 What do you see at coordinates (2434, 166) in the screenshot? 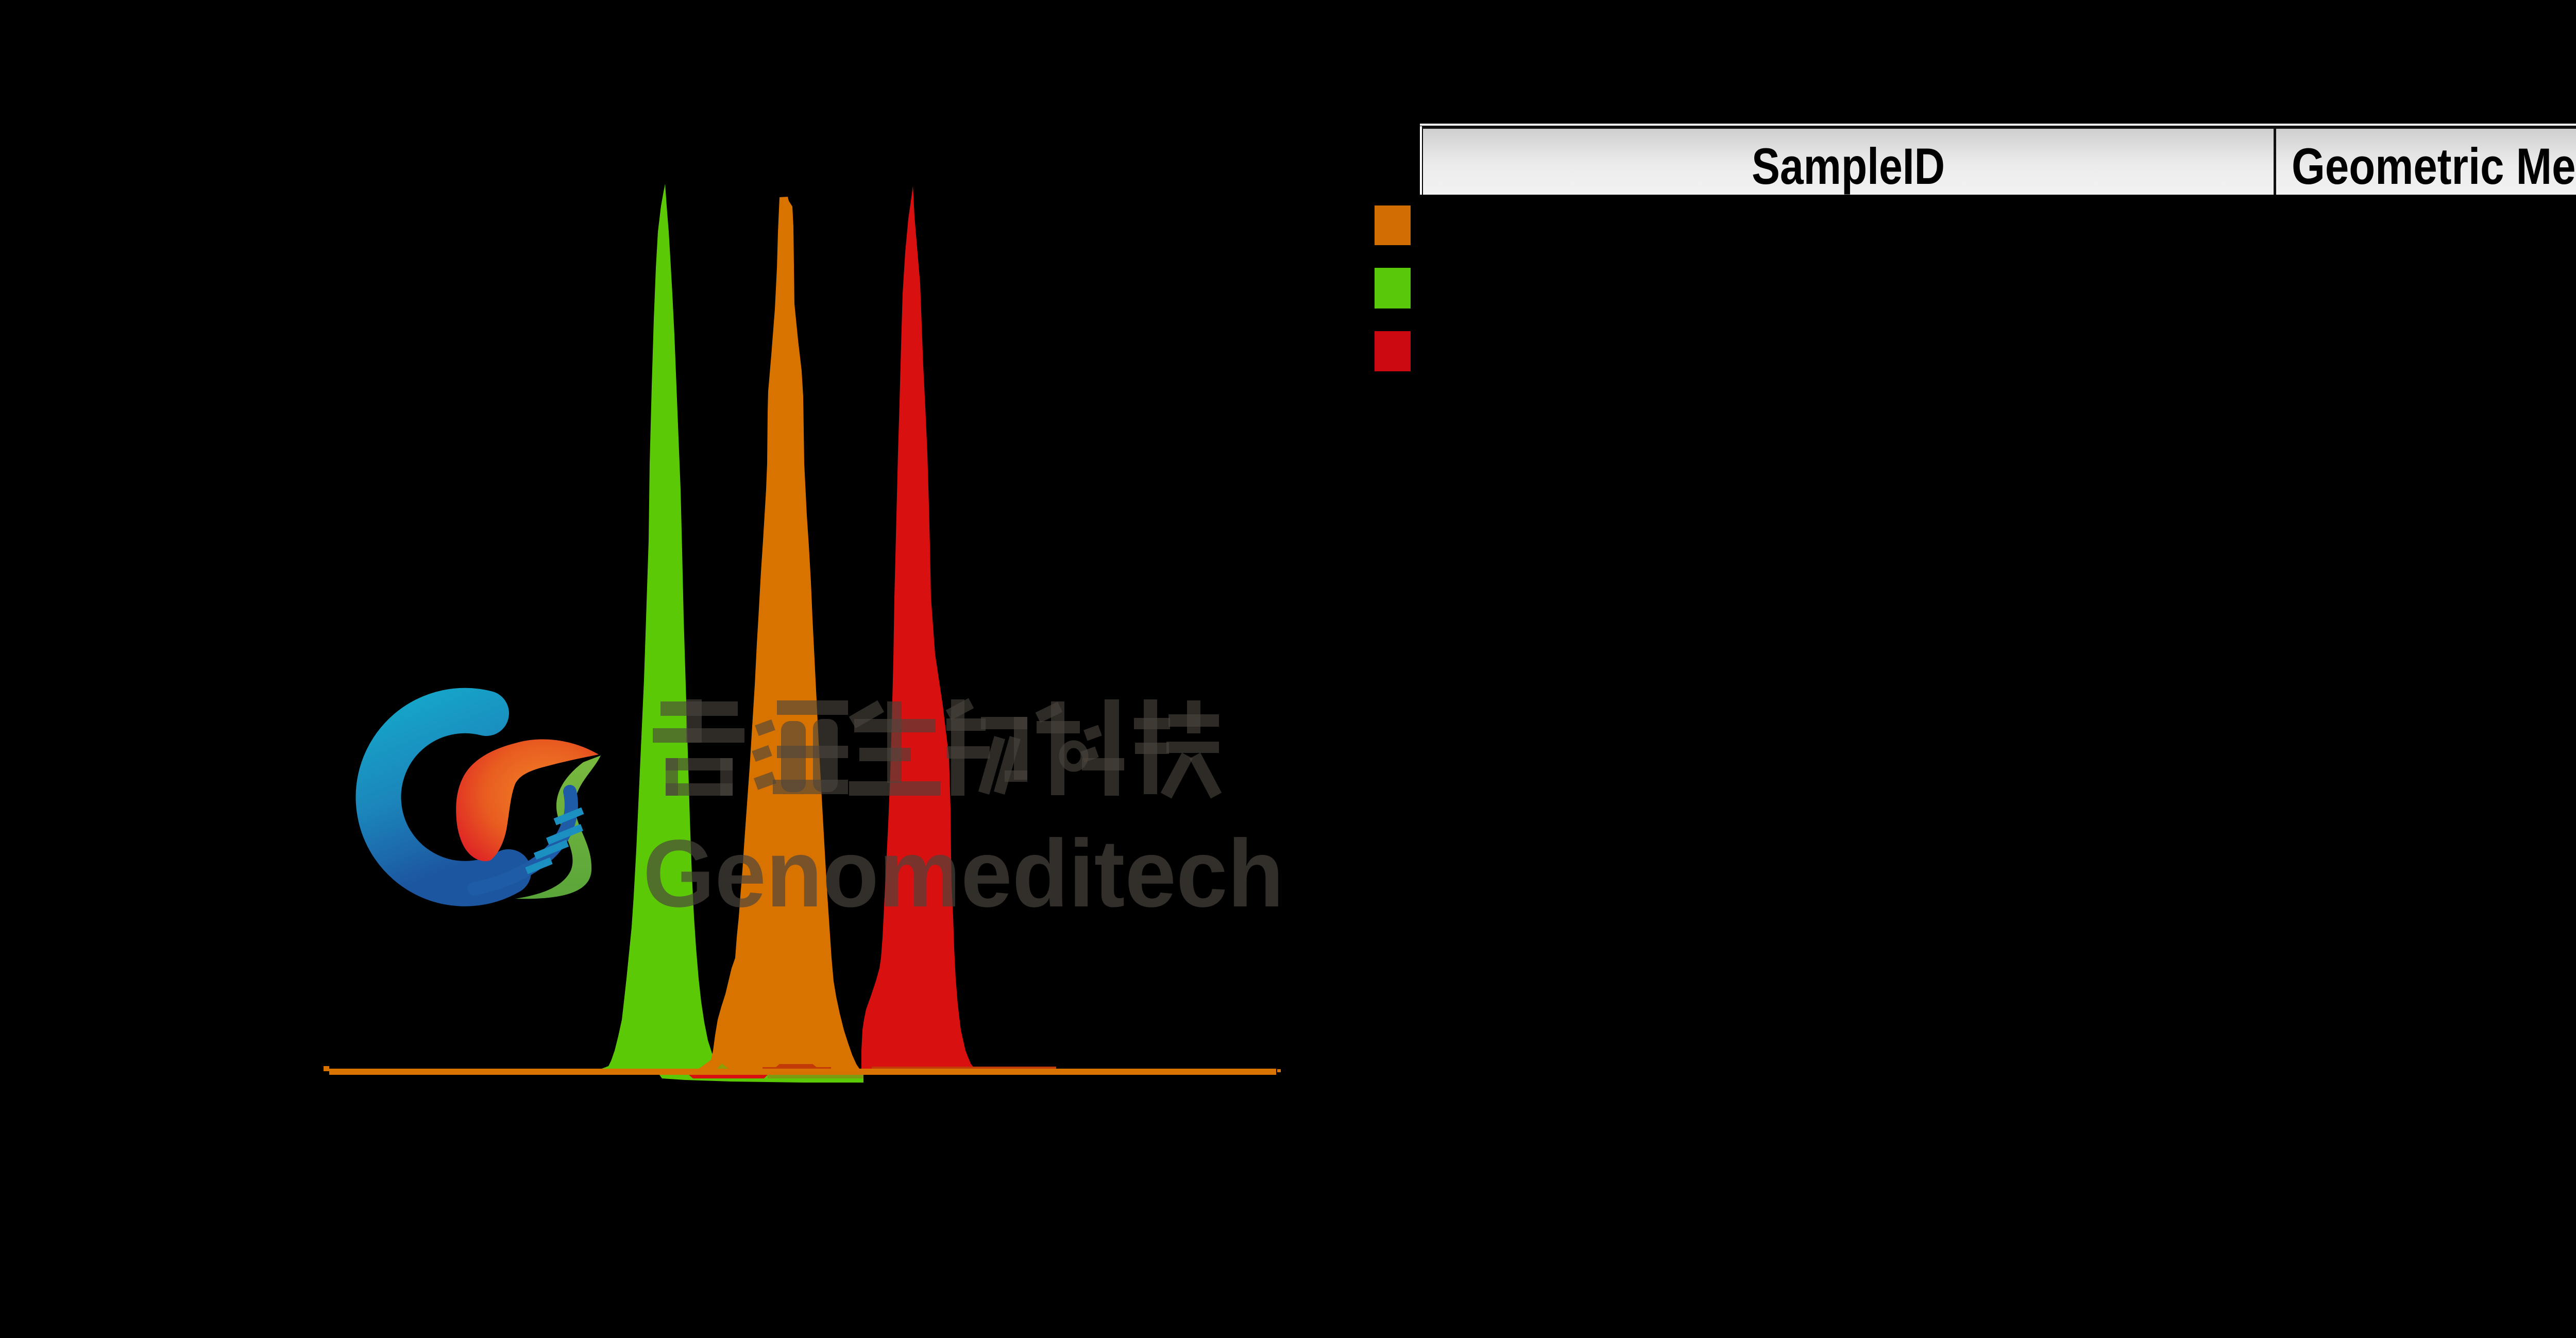
I see `svg-text: Geometric Mean : FL11-H` at bounding box center [2434, 166].